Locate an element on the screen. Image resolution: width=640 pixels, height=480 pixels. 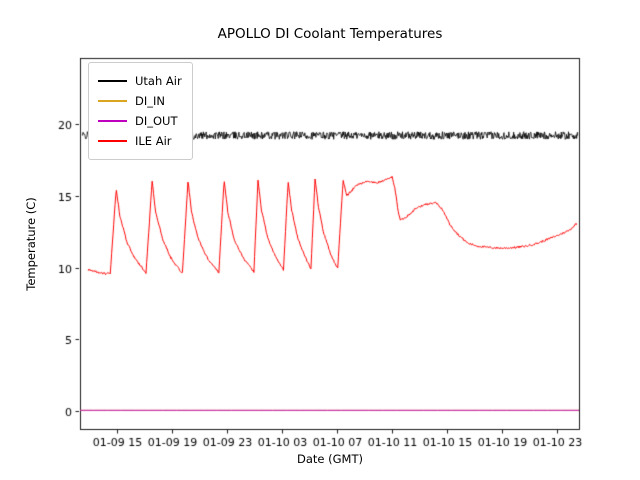
legend-line-di-out is located at coordinates (112, 121).